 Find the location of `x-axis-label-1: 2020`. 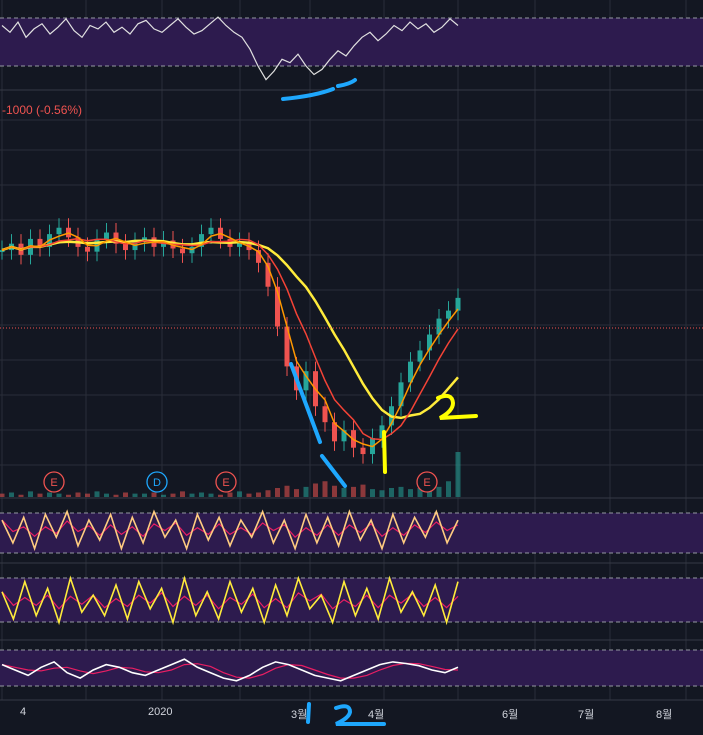

x-axis-label-1: 2020 is located at coordinates (160, 712).